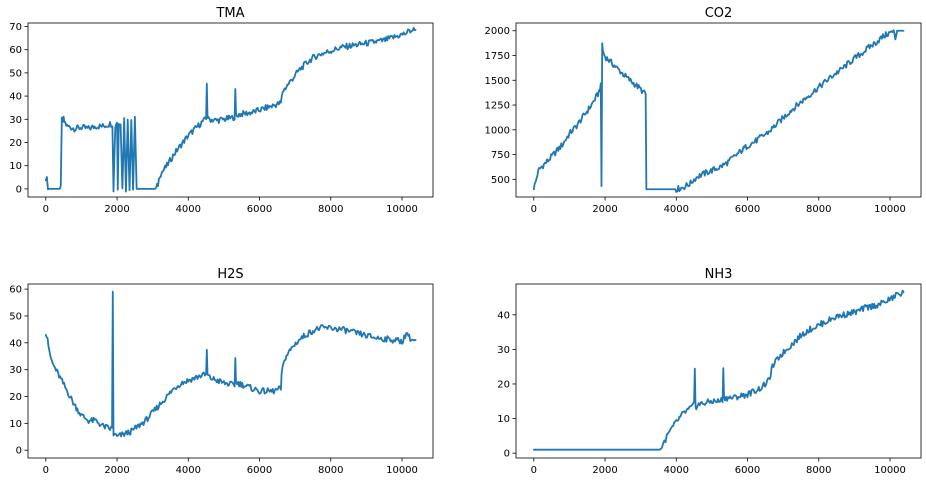 The image size is (926, 482). What do you see at coordinates (46, 209) in the screenshot?
I see `tma-x-tick-label: 0` at bounding box center [46, 209].